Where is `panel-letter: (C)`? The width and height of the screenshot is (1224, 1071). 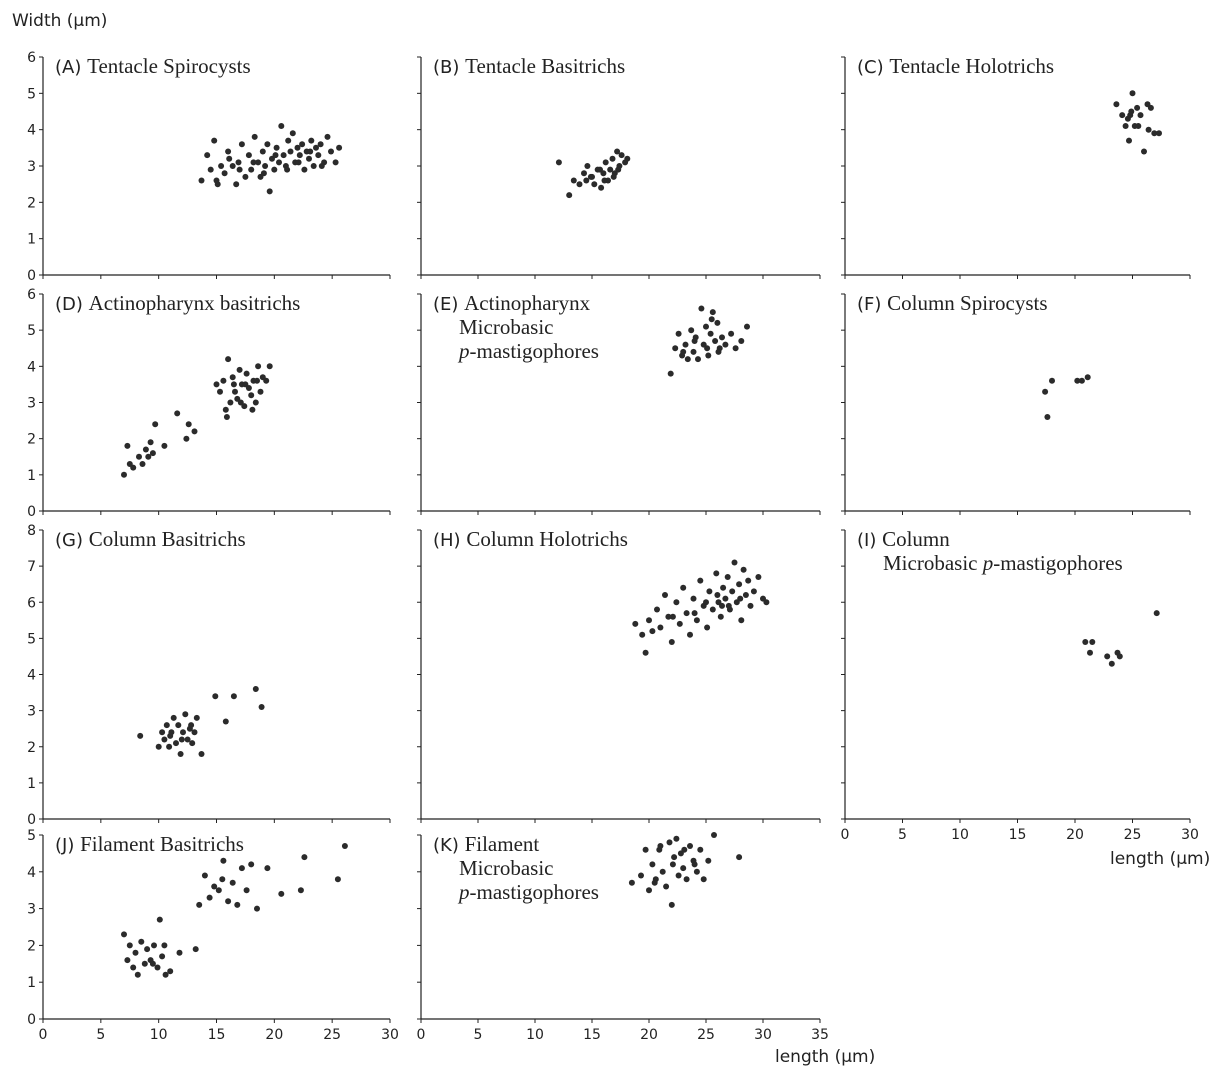 panel-letter: (C) is located at coordinates (873, 67).